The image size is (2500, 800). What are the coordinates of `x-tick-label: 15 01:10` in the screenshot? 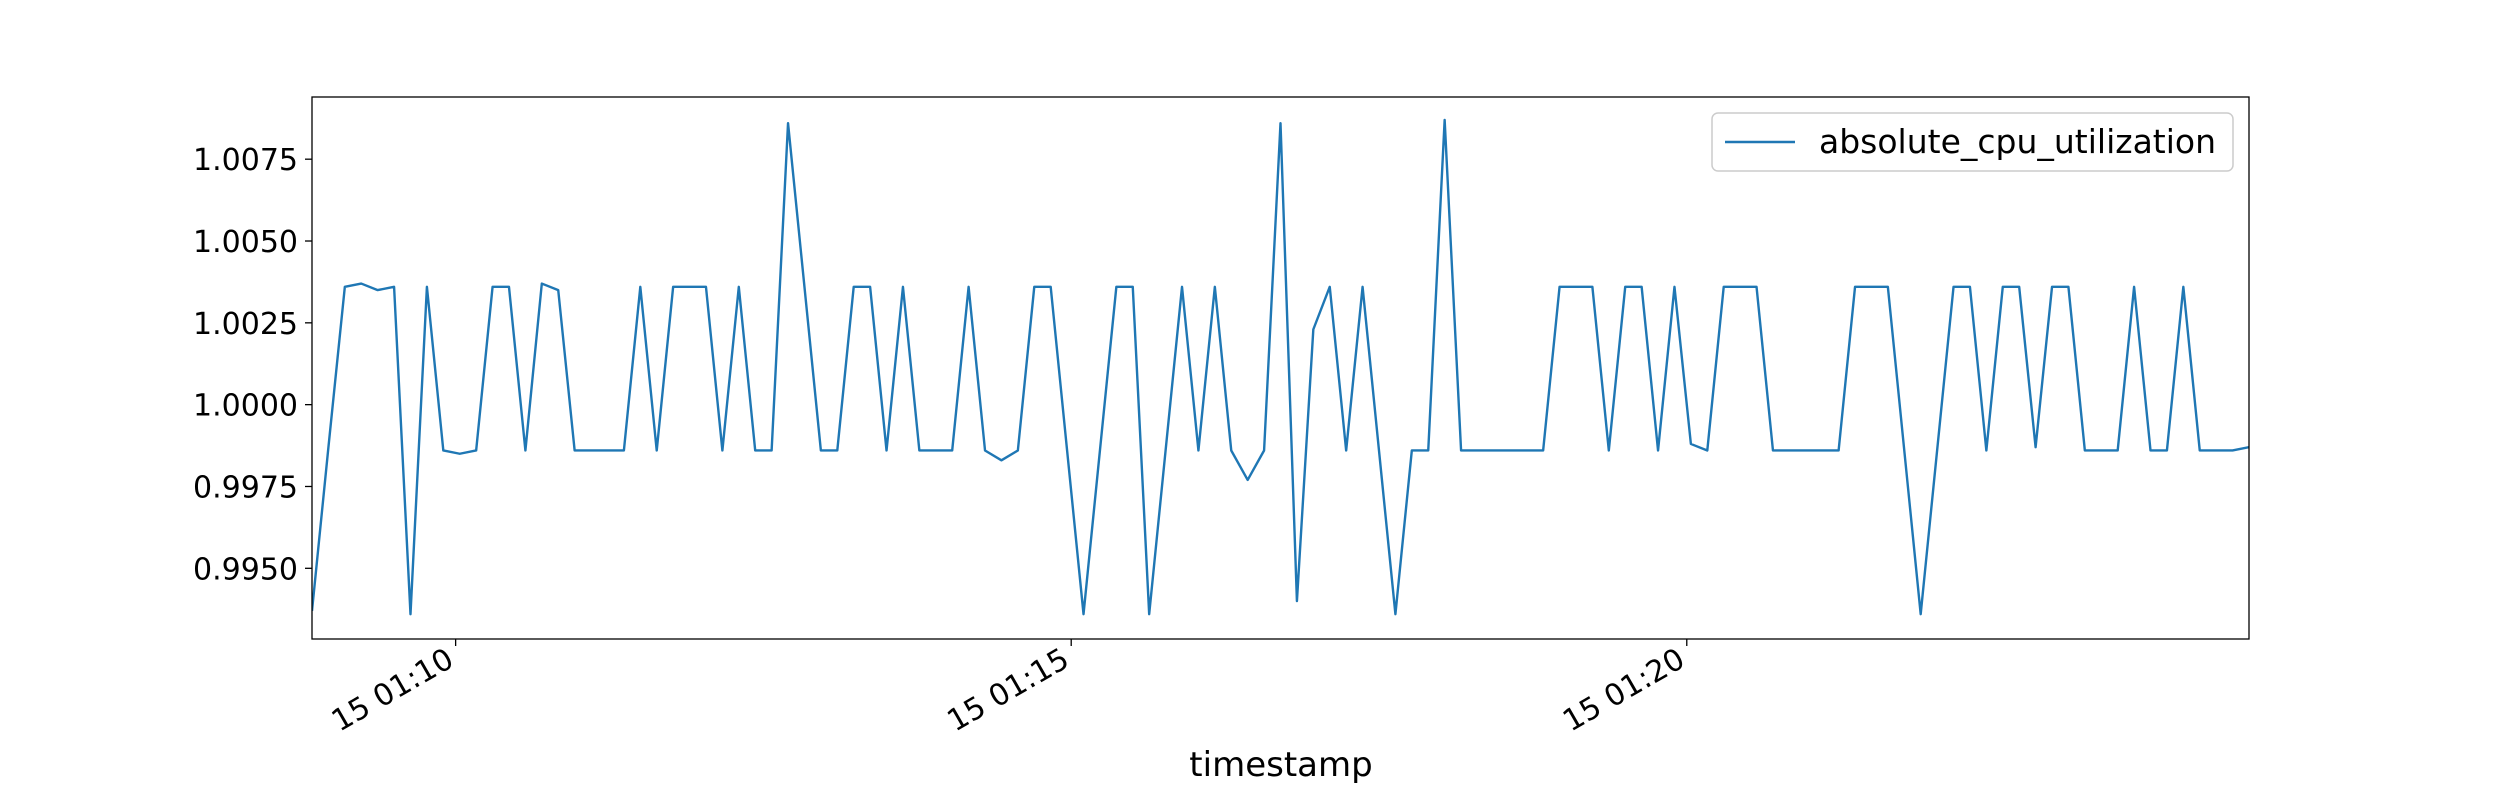 It's located at (393, 690).